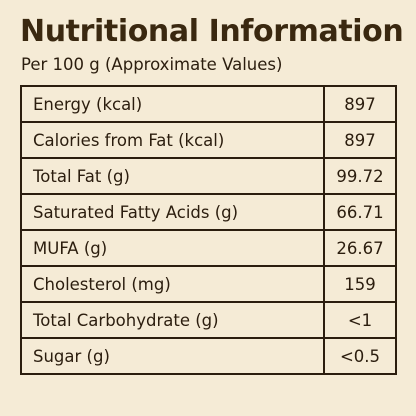  Describe the element at coordinates (172, 176) in the screenshot. I see `nutrient-label: Total Fat (g)` at that location.